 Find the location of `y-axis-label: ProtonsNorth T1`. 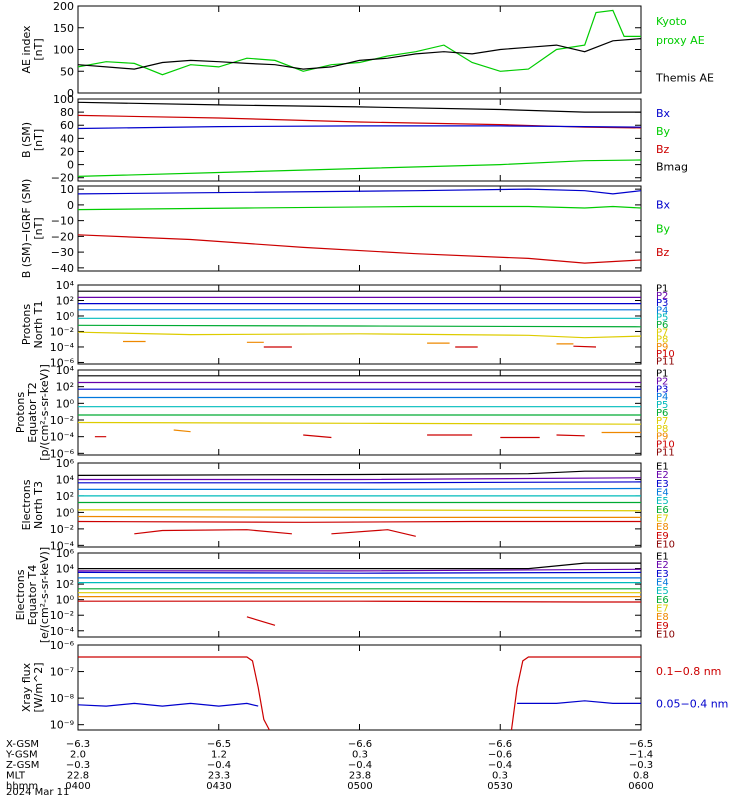

y-axis-label: ProtonsNorth T1 is located at coordinates (32, 325).